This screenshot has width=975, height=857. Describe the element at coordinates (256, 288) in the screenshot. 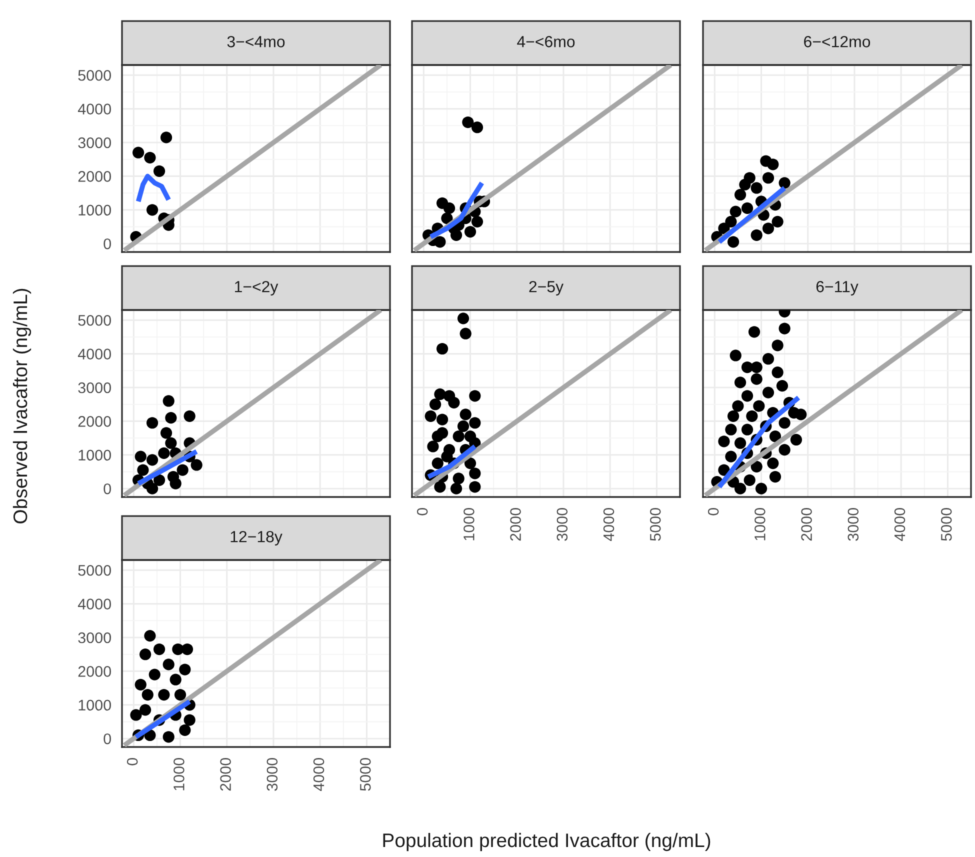

I see `chart-title: 1−<2y` at that location.